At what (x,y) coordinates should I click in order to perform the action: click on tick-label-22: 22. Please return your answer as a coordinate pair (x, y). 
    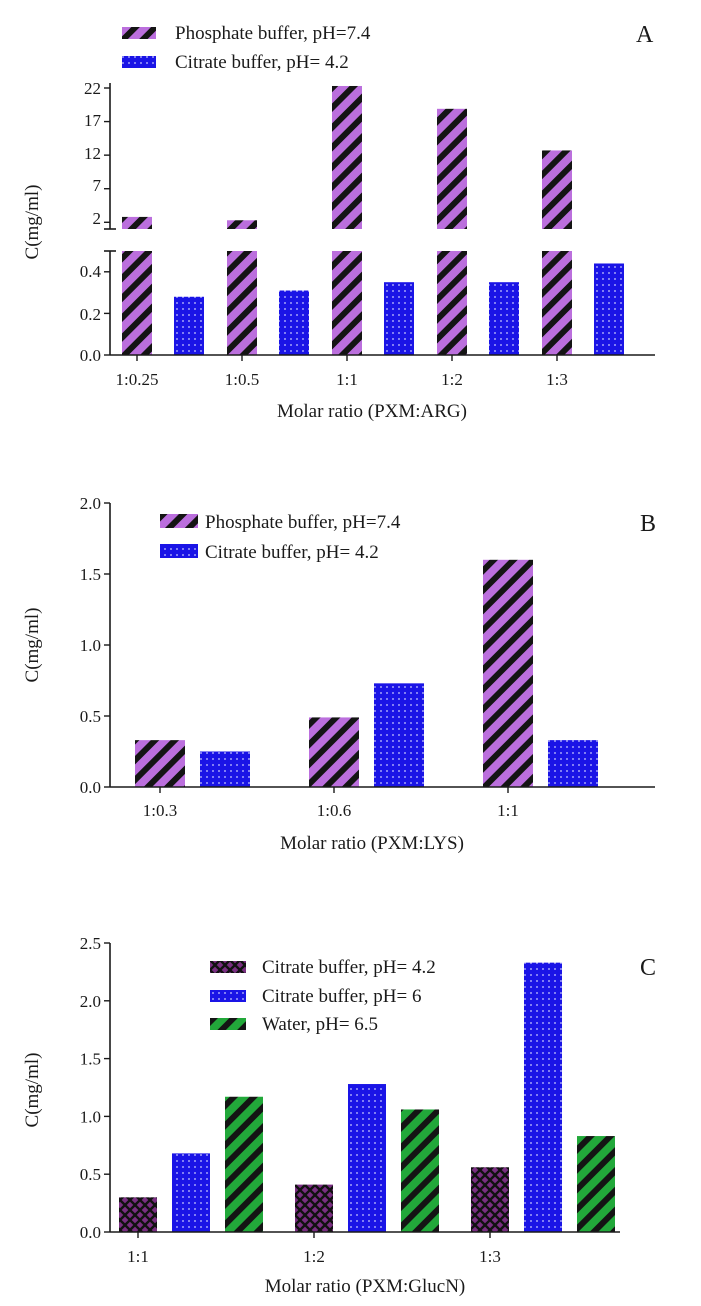
    Looking at the image, I should click on (92, 88).